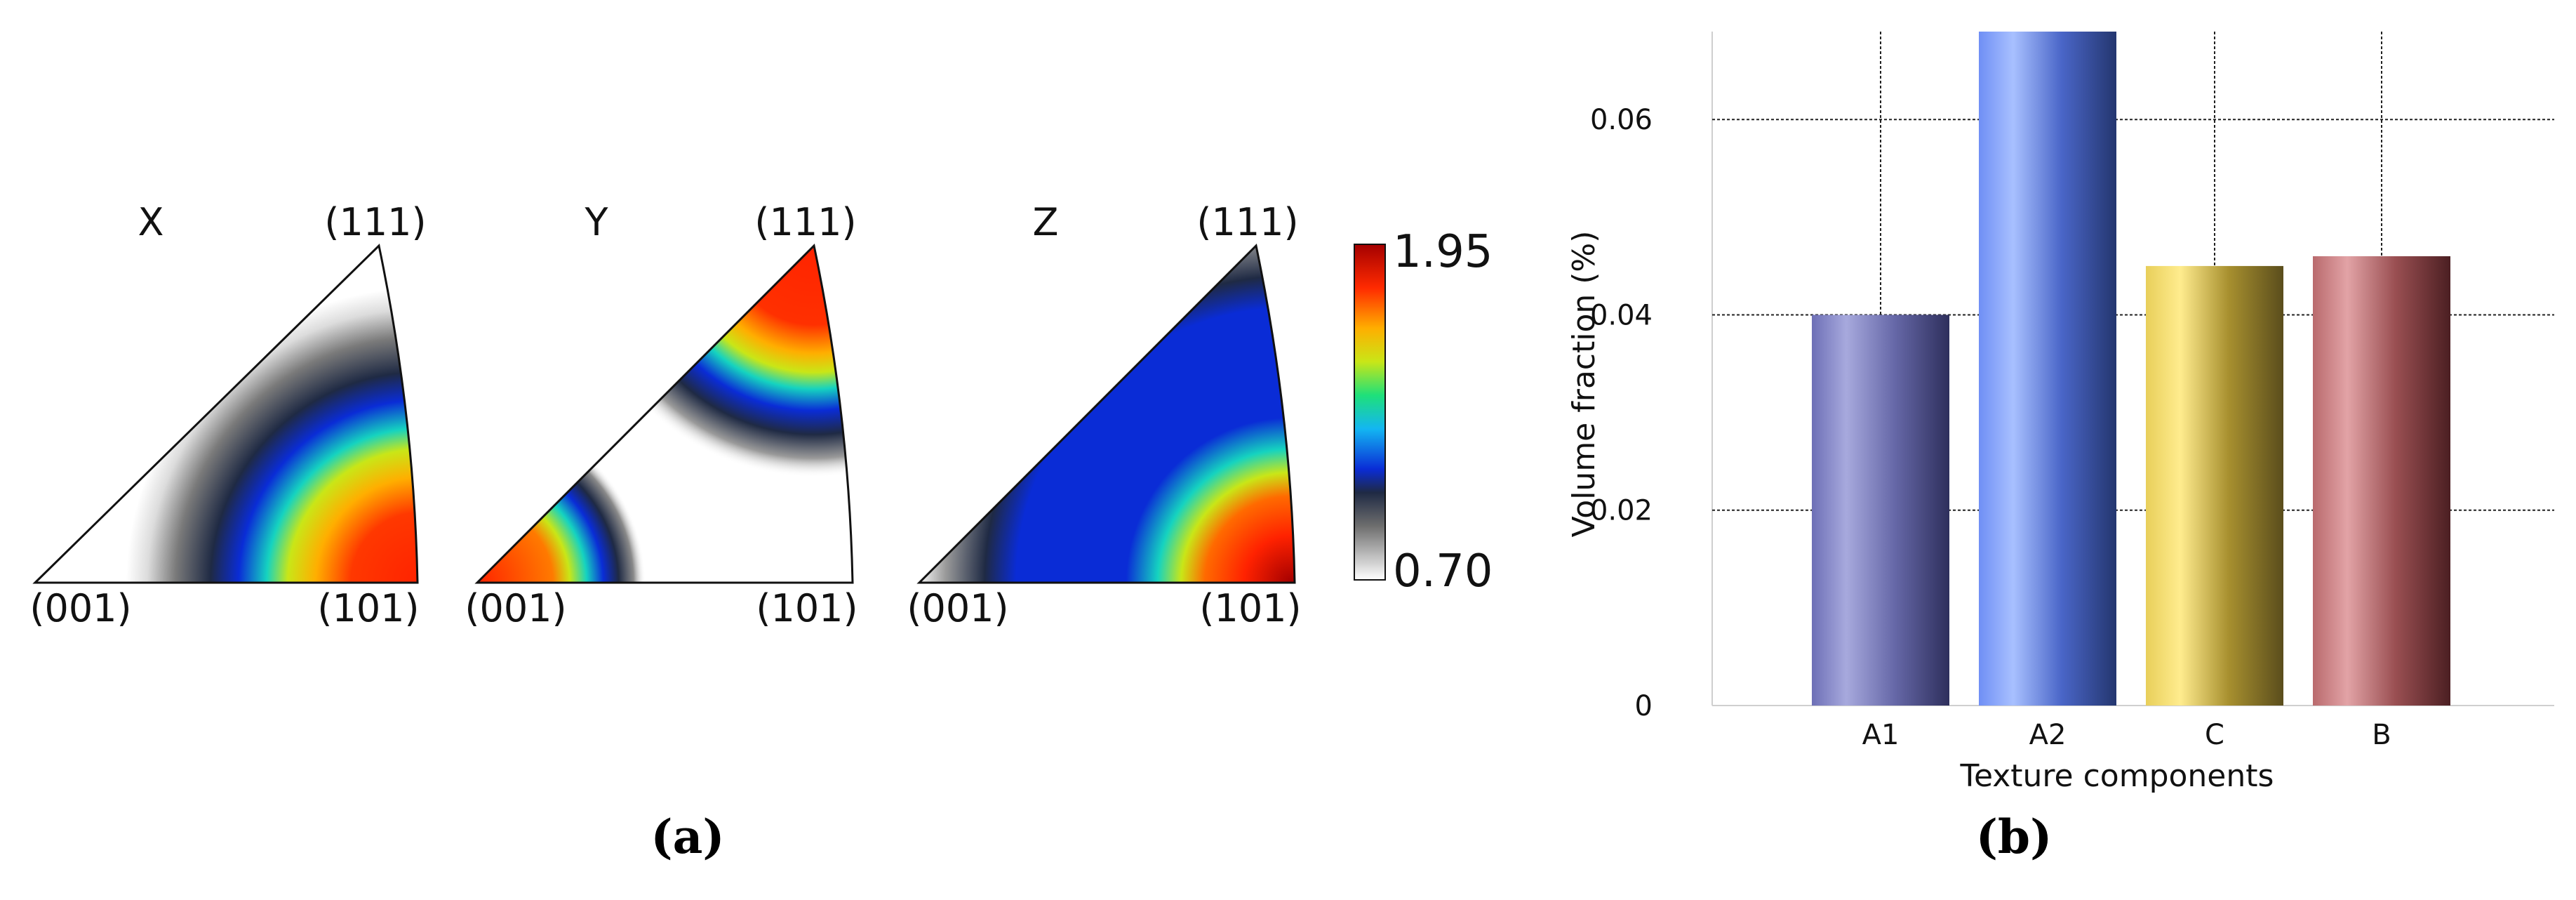  Describe the element at coordinates (2215, 485) in the screenshot. I see `bar-c` at that location.